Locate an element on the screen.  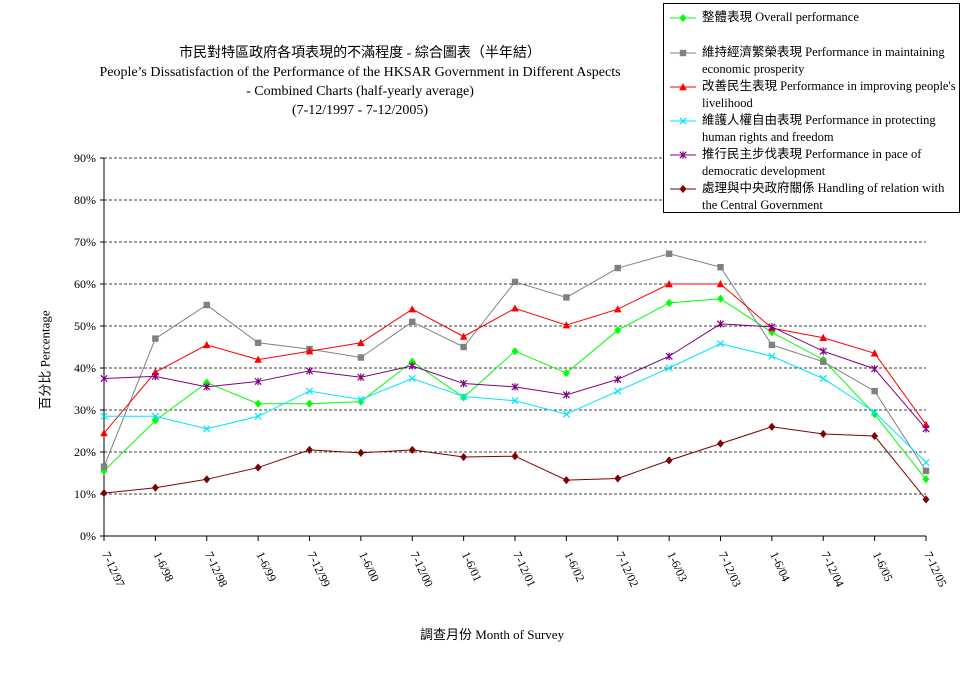
x-tick-label: 7-12/01 is located at coordinates (524, 569).